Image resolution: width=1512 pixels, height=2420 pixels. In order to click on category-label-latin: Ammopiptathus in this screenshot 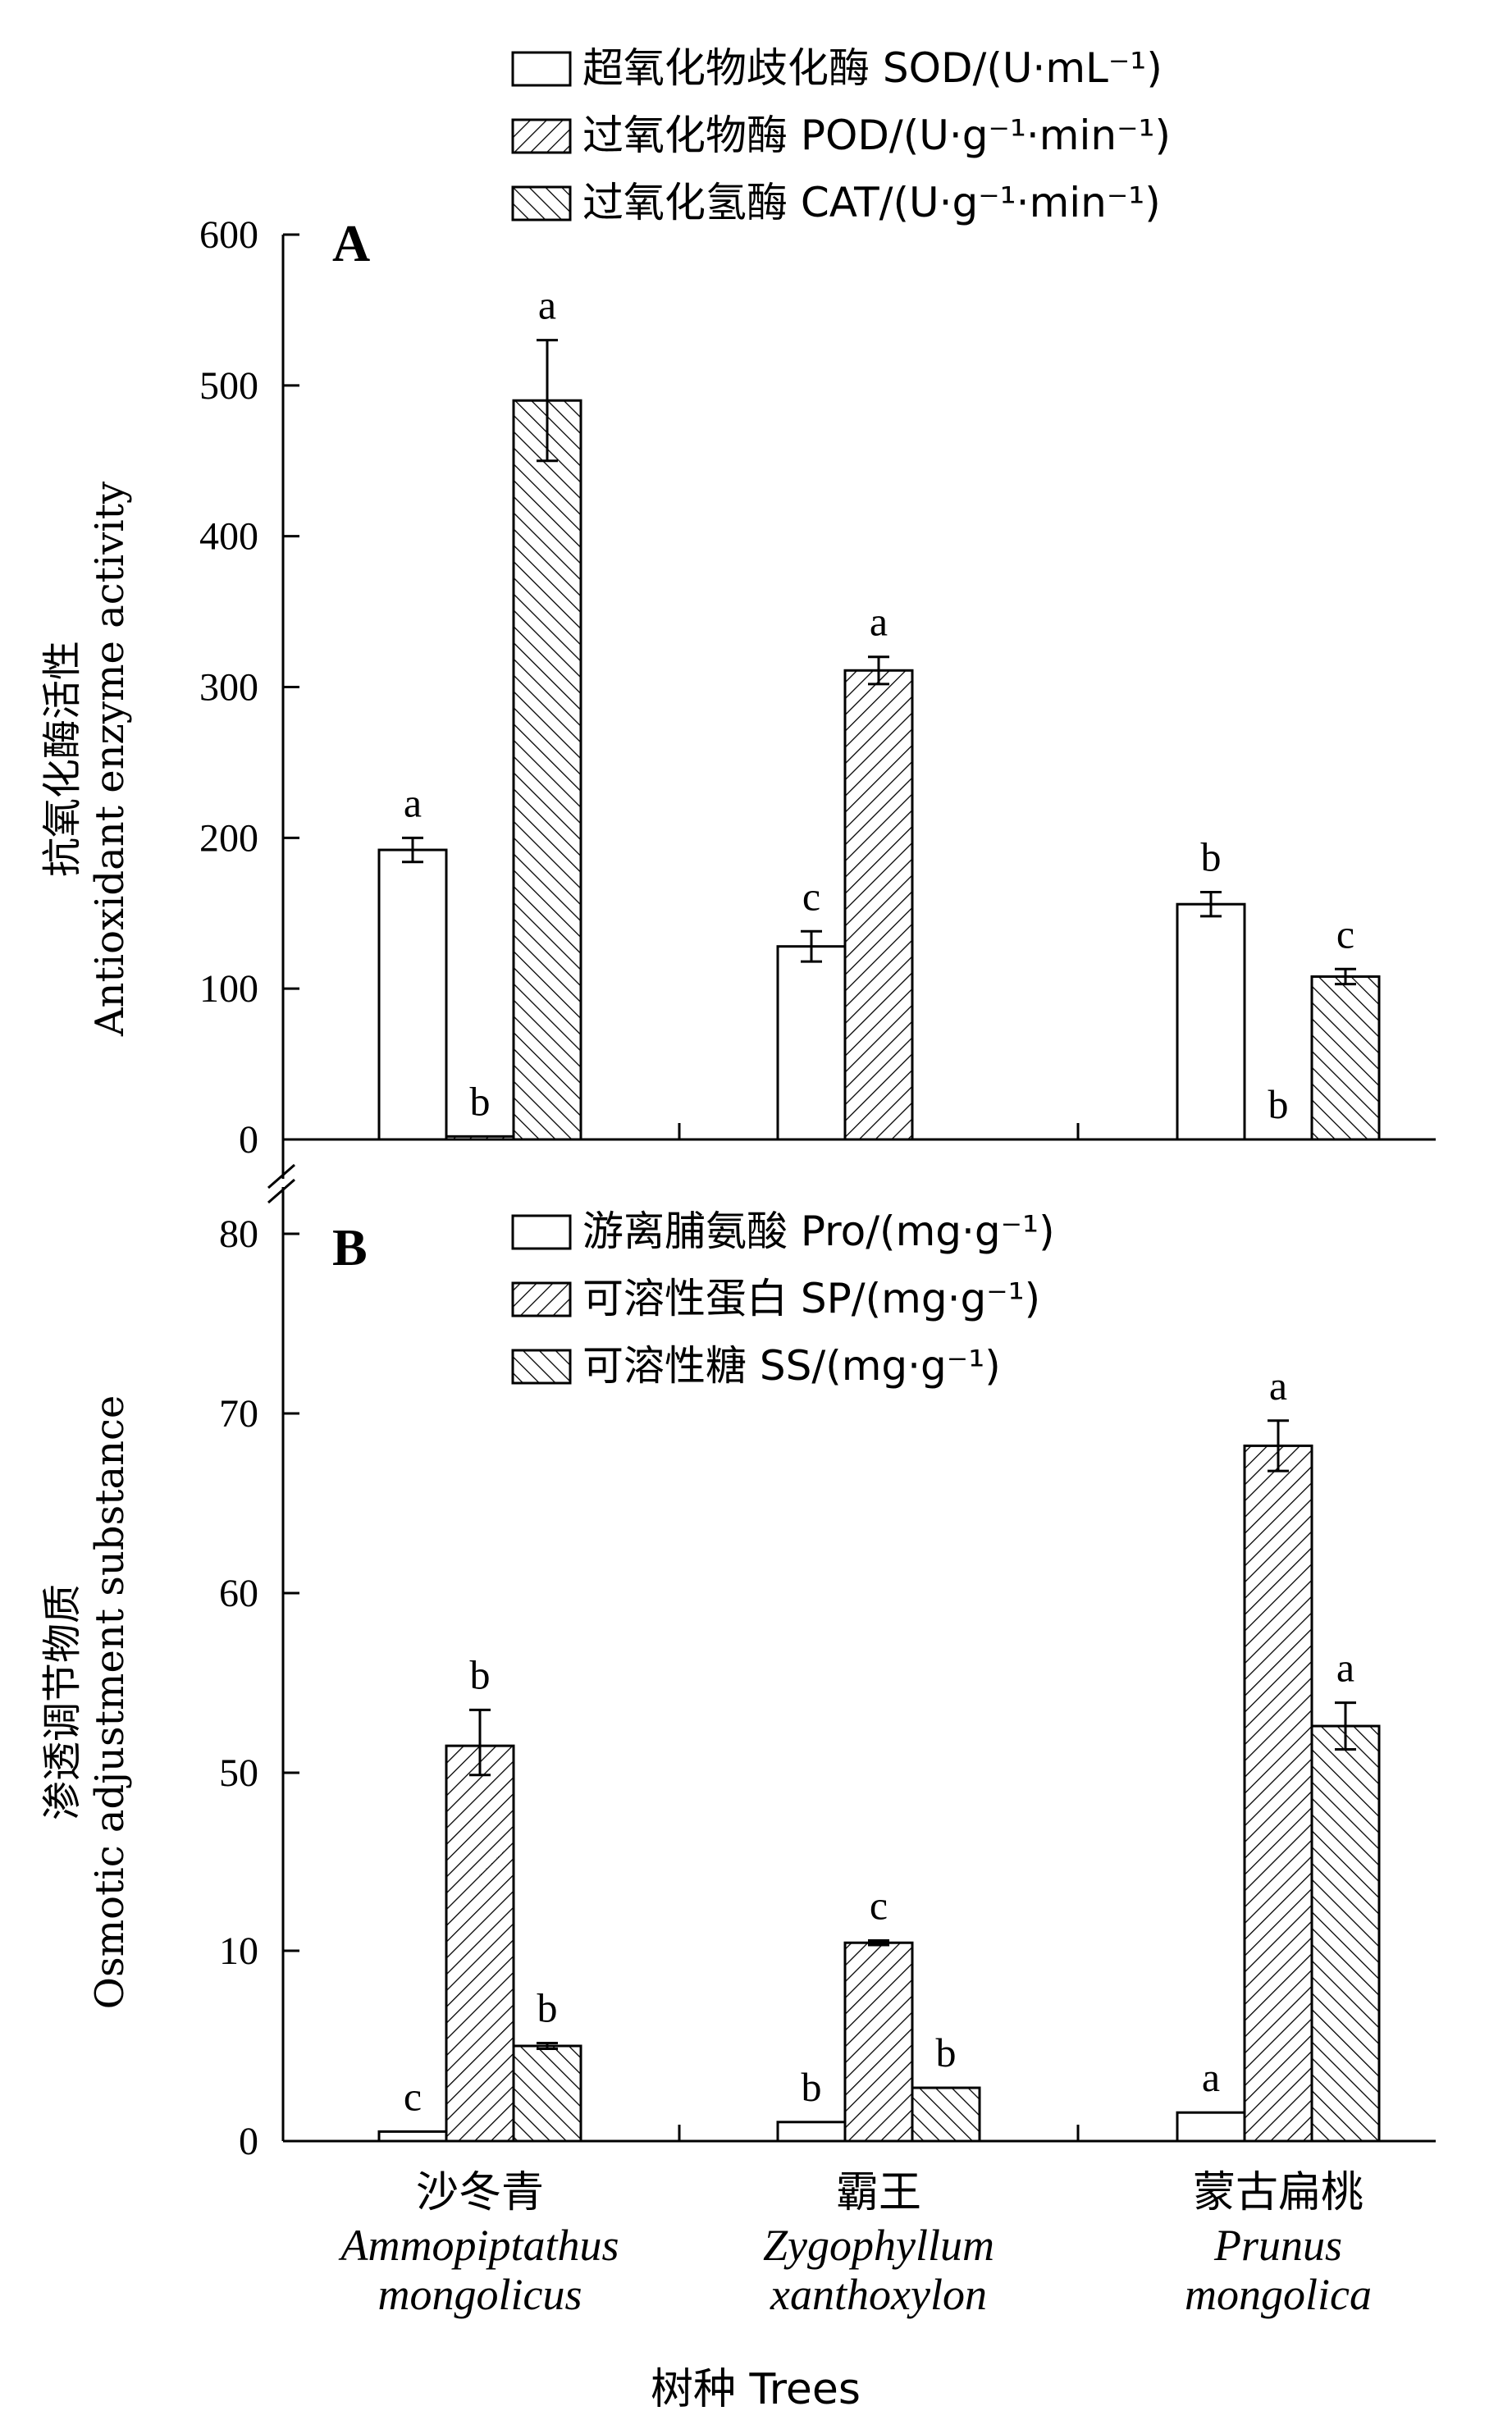, I will do `click(478, 2245)`.